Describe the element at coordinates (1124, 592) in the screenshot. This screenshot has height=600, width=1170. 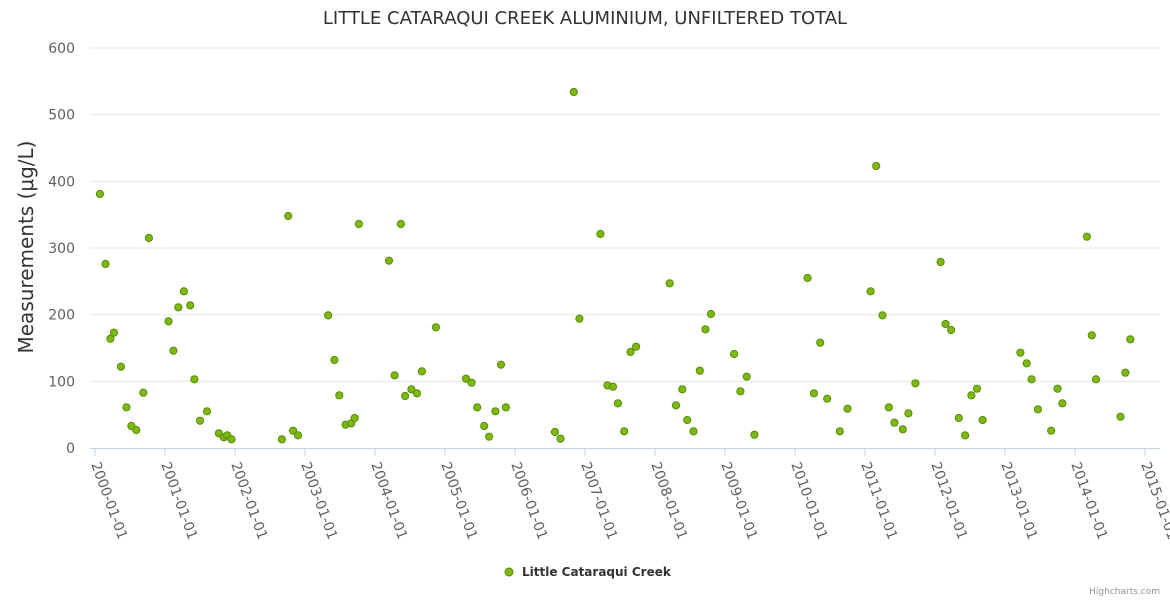
I see `credits-link: Highcharts.com` at that location.